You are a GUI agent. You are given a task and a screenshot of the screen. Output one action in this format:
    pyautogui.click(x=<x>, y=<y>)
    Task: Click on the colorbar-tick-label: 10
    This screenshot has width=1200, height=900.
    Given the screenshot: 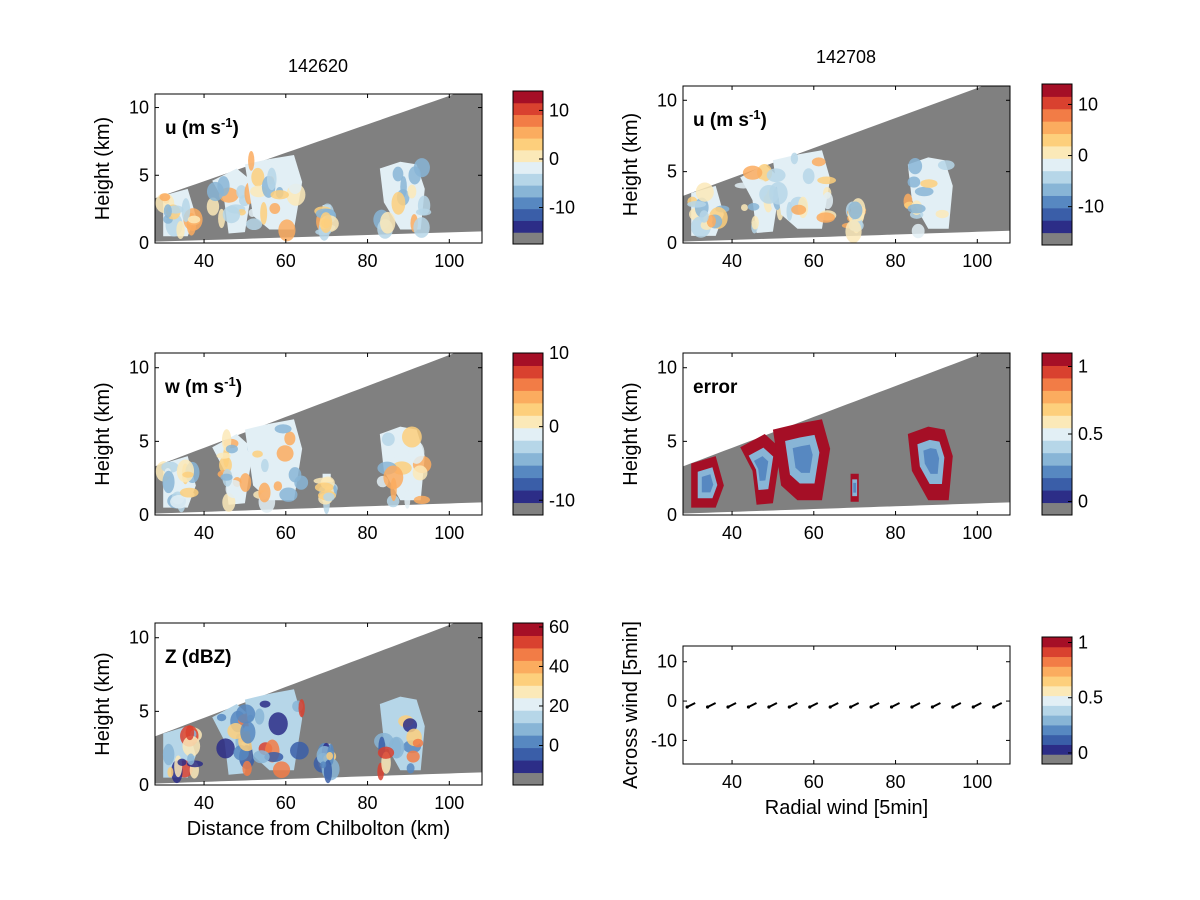 What is the action you would take?
    pyautogui.click(x=1088, y=104)
    